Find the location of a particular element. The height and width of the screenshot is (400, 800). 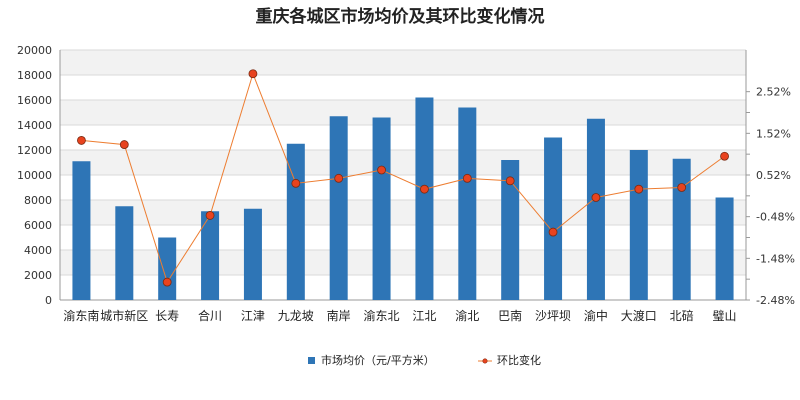

category-label: 渝东南 is located at coordinates (81, 315).